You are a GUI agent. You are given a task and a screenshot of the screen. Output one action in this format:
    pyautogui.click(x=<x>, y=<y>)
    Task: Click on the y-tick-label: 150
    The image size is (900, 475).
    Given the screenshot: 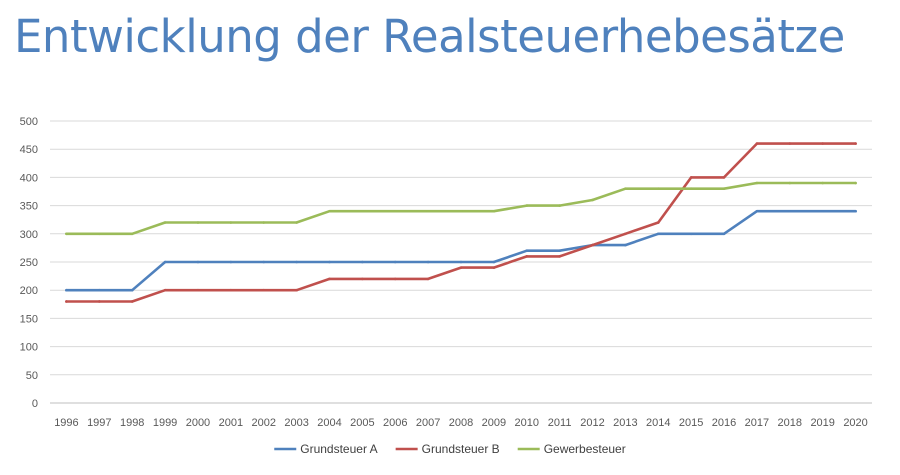 What is the action you would take?
    pyautogui.click(x=29, y=319)
    